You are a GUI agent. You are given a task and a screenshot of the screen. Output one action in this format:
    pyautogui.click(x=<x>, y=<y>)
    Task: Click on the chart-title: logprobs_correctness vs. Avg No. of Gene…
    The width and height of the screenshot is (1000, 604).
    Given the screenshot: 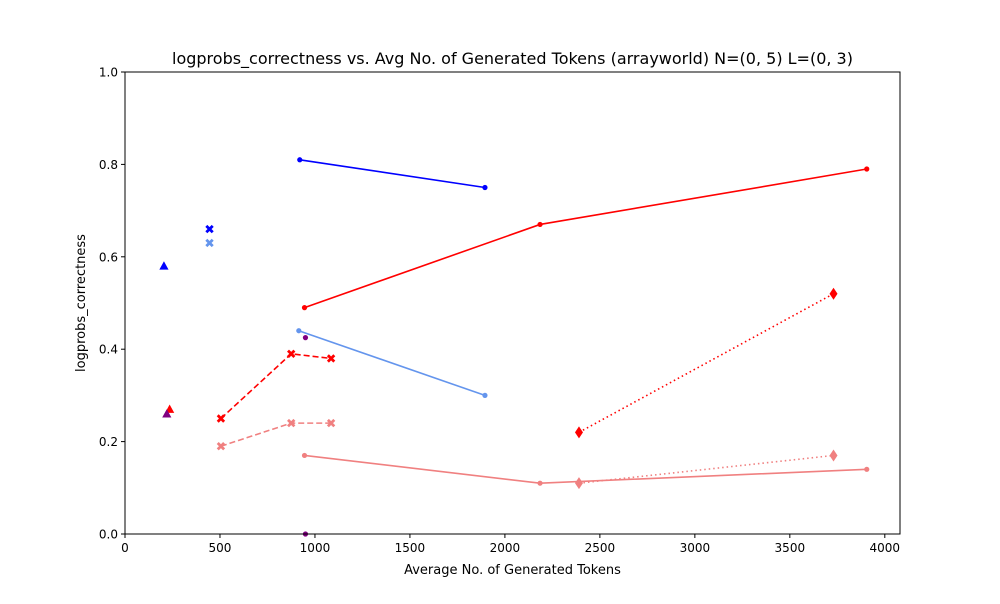 What is the action you would take?
    pyautogui.click(x=512, y=59)
    